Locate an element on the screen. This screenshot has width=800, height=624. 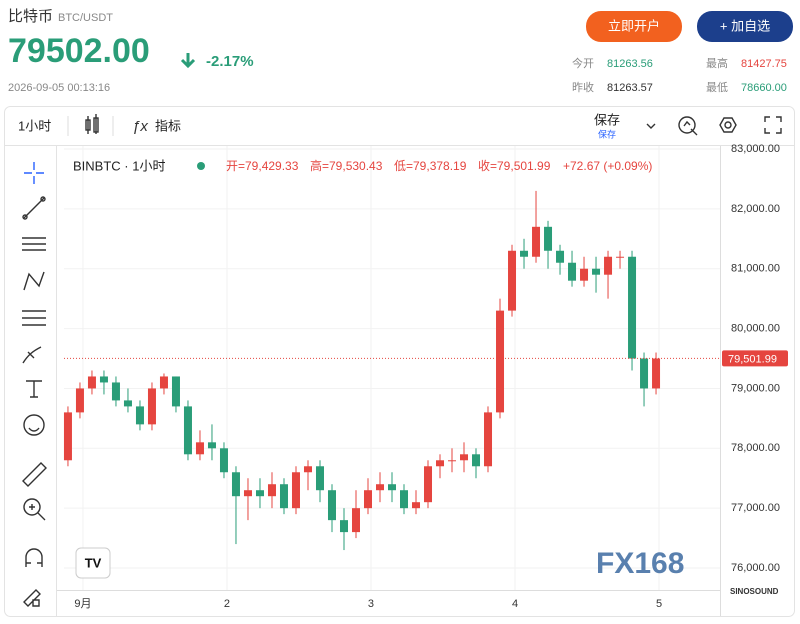
indicators: 指标 is located at coordinates (168, 125).